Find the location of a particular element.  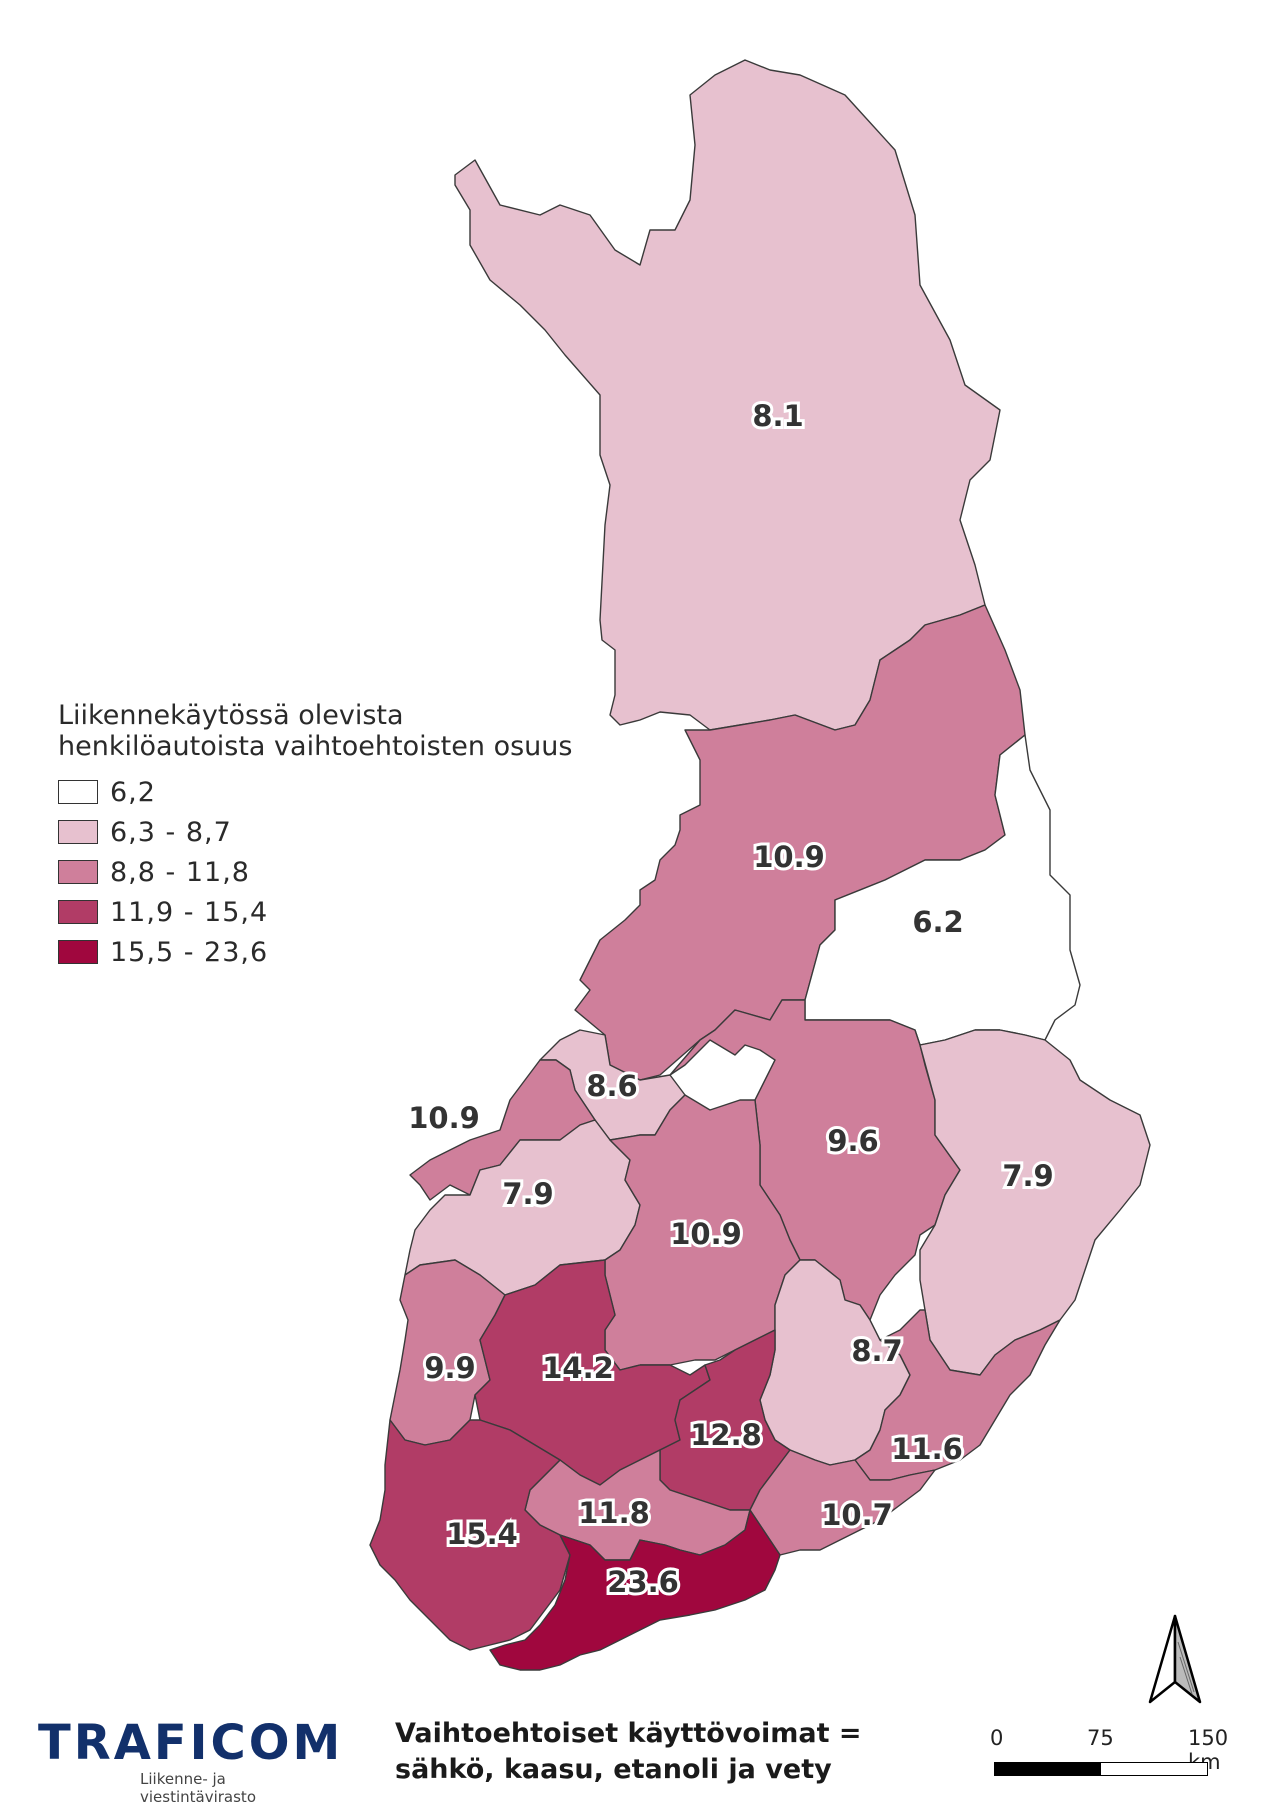

scale-bar-black is located at coordinates (1047, 1769).